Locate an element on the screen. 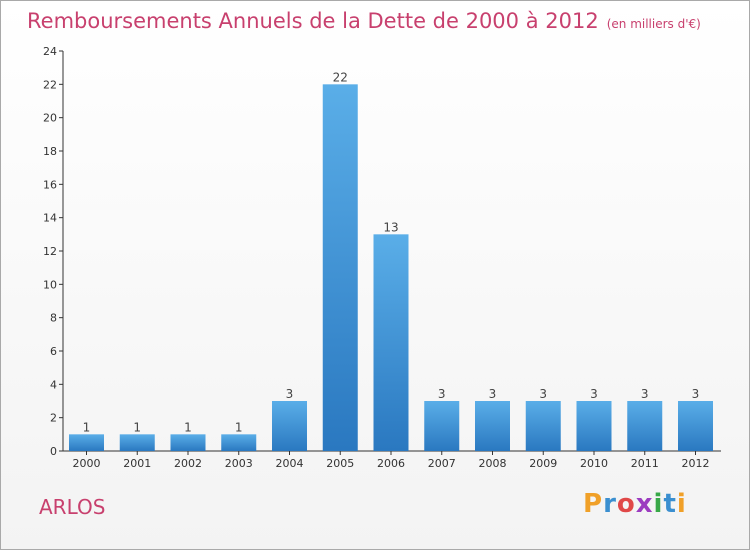  x-tick-label-2001: 2001 is located at coordinates (137, 463).